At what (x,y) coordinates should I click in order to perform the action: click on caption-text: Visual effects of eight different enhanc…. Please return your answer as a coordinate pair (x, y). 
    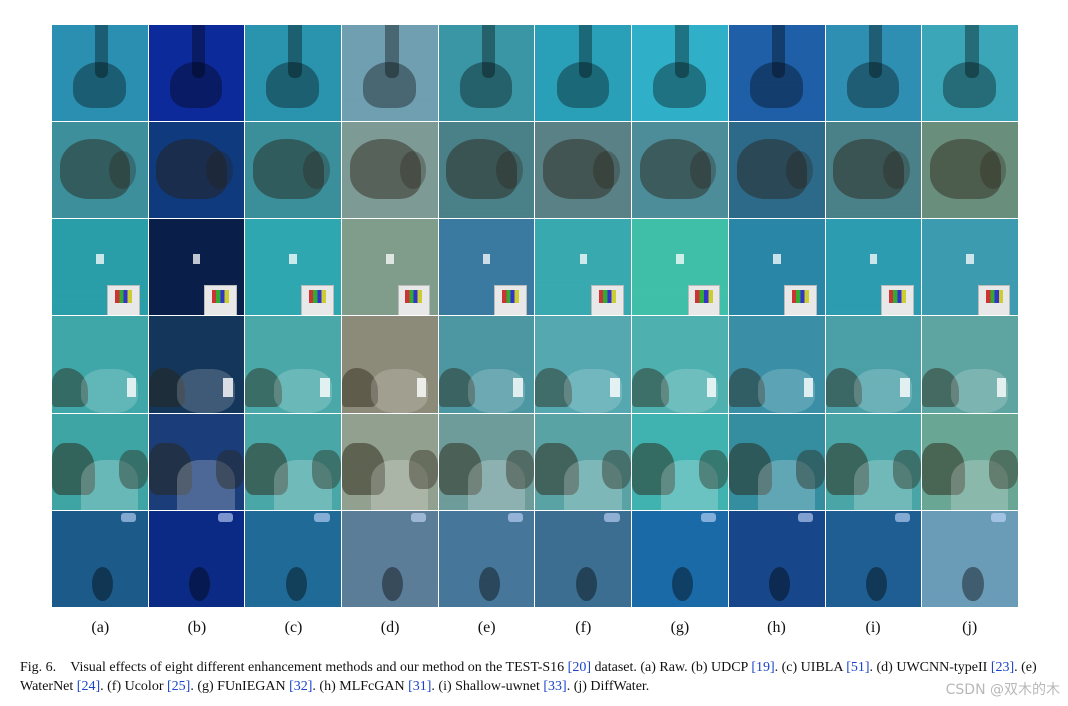
    Looking at the image, I should click on (528, 677).